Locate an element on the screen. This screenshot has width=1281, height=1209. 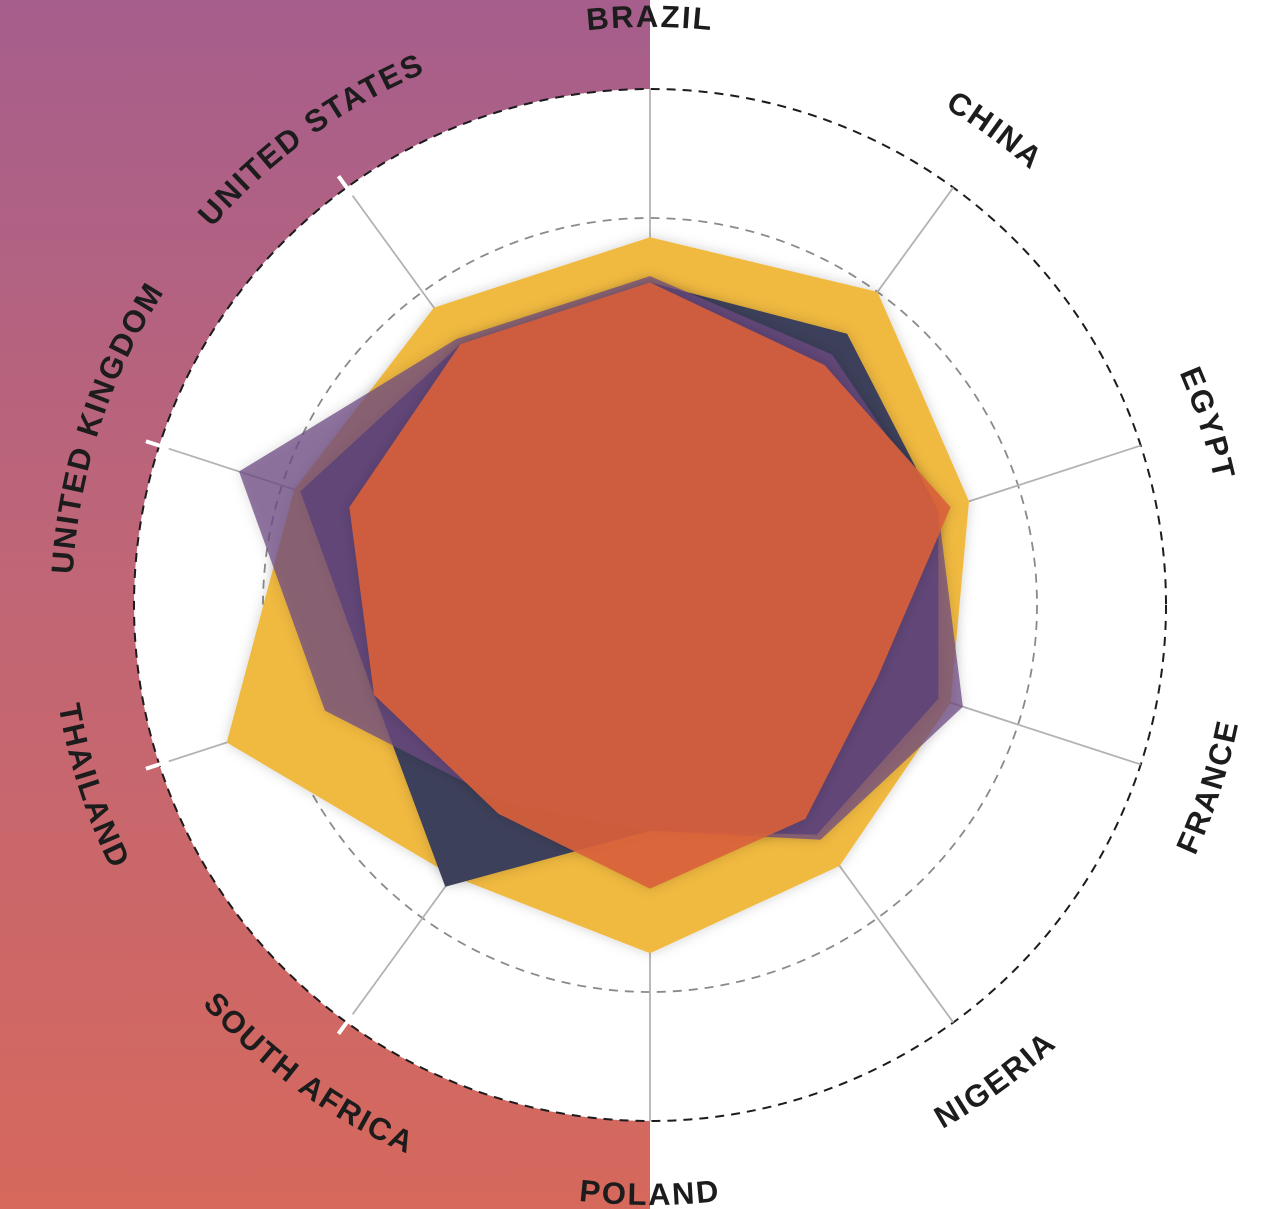
axis-label-thailand: THAILAND is located at coordinates (95, 788).